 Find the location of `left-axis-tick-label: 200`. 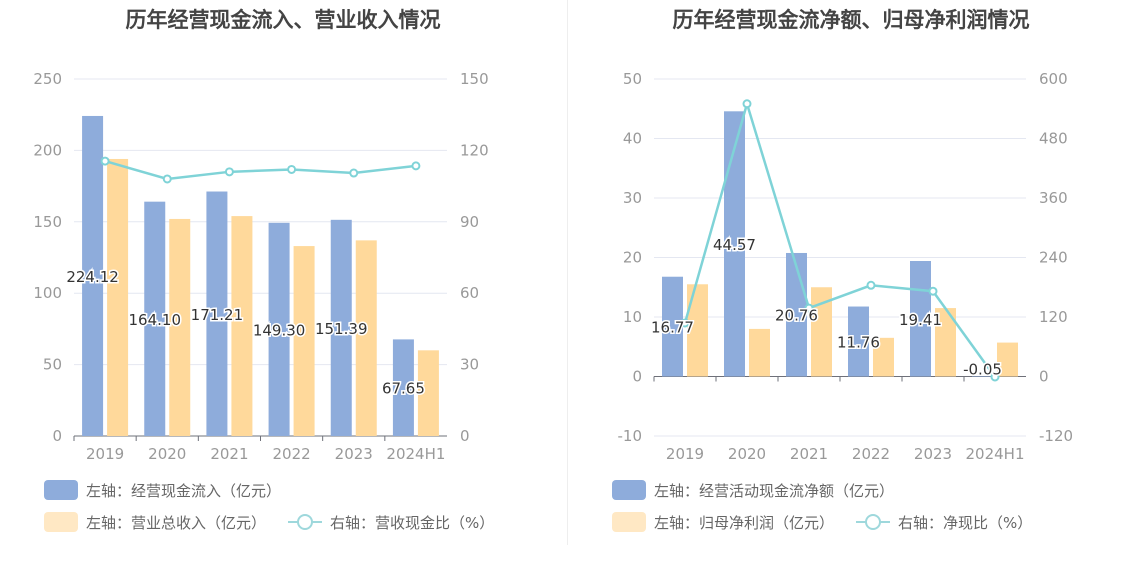

left-axis-tick-label: 200 is located at coordinates (47, 150).